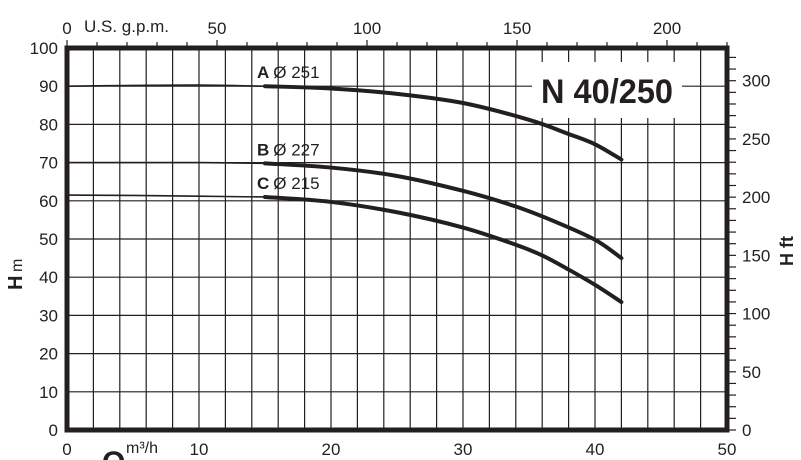 This screenshot has width=801, height=460. Describe the element at coordinates (126, 26) in the screenshot. I see `x2-axis-label: U.S. g.p.m.` at that location.